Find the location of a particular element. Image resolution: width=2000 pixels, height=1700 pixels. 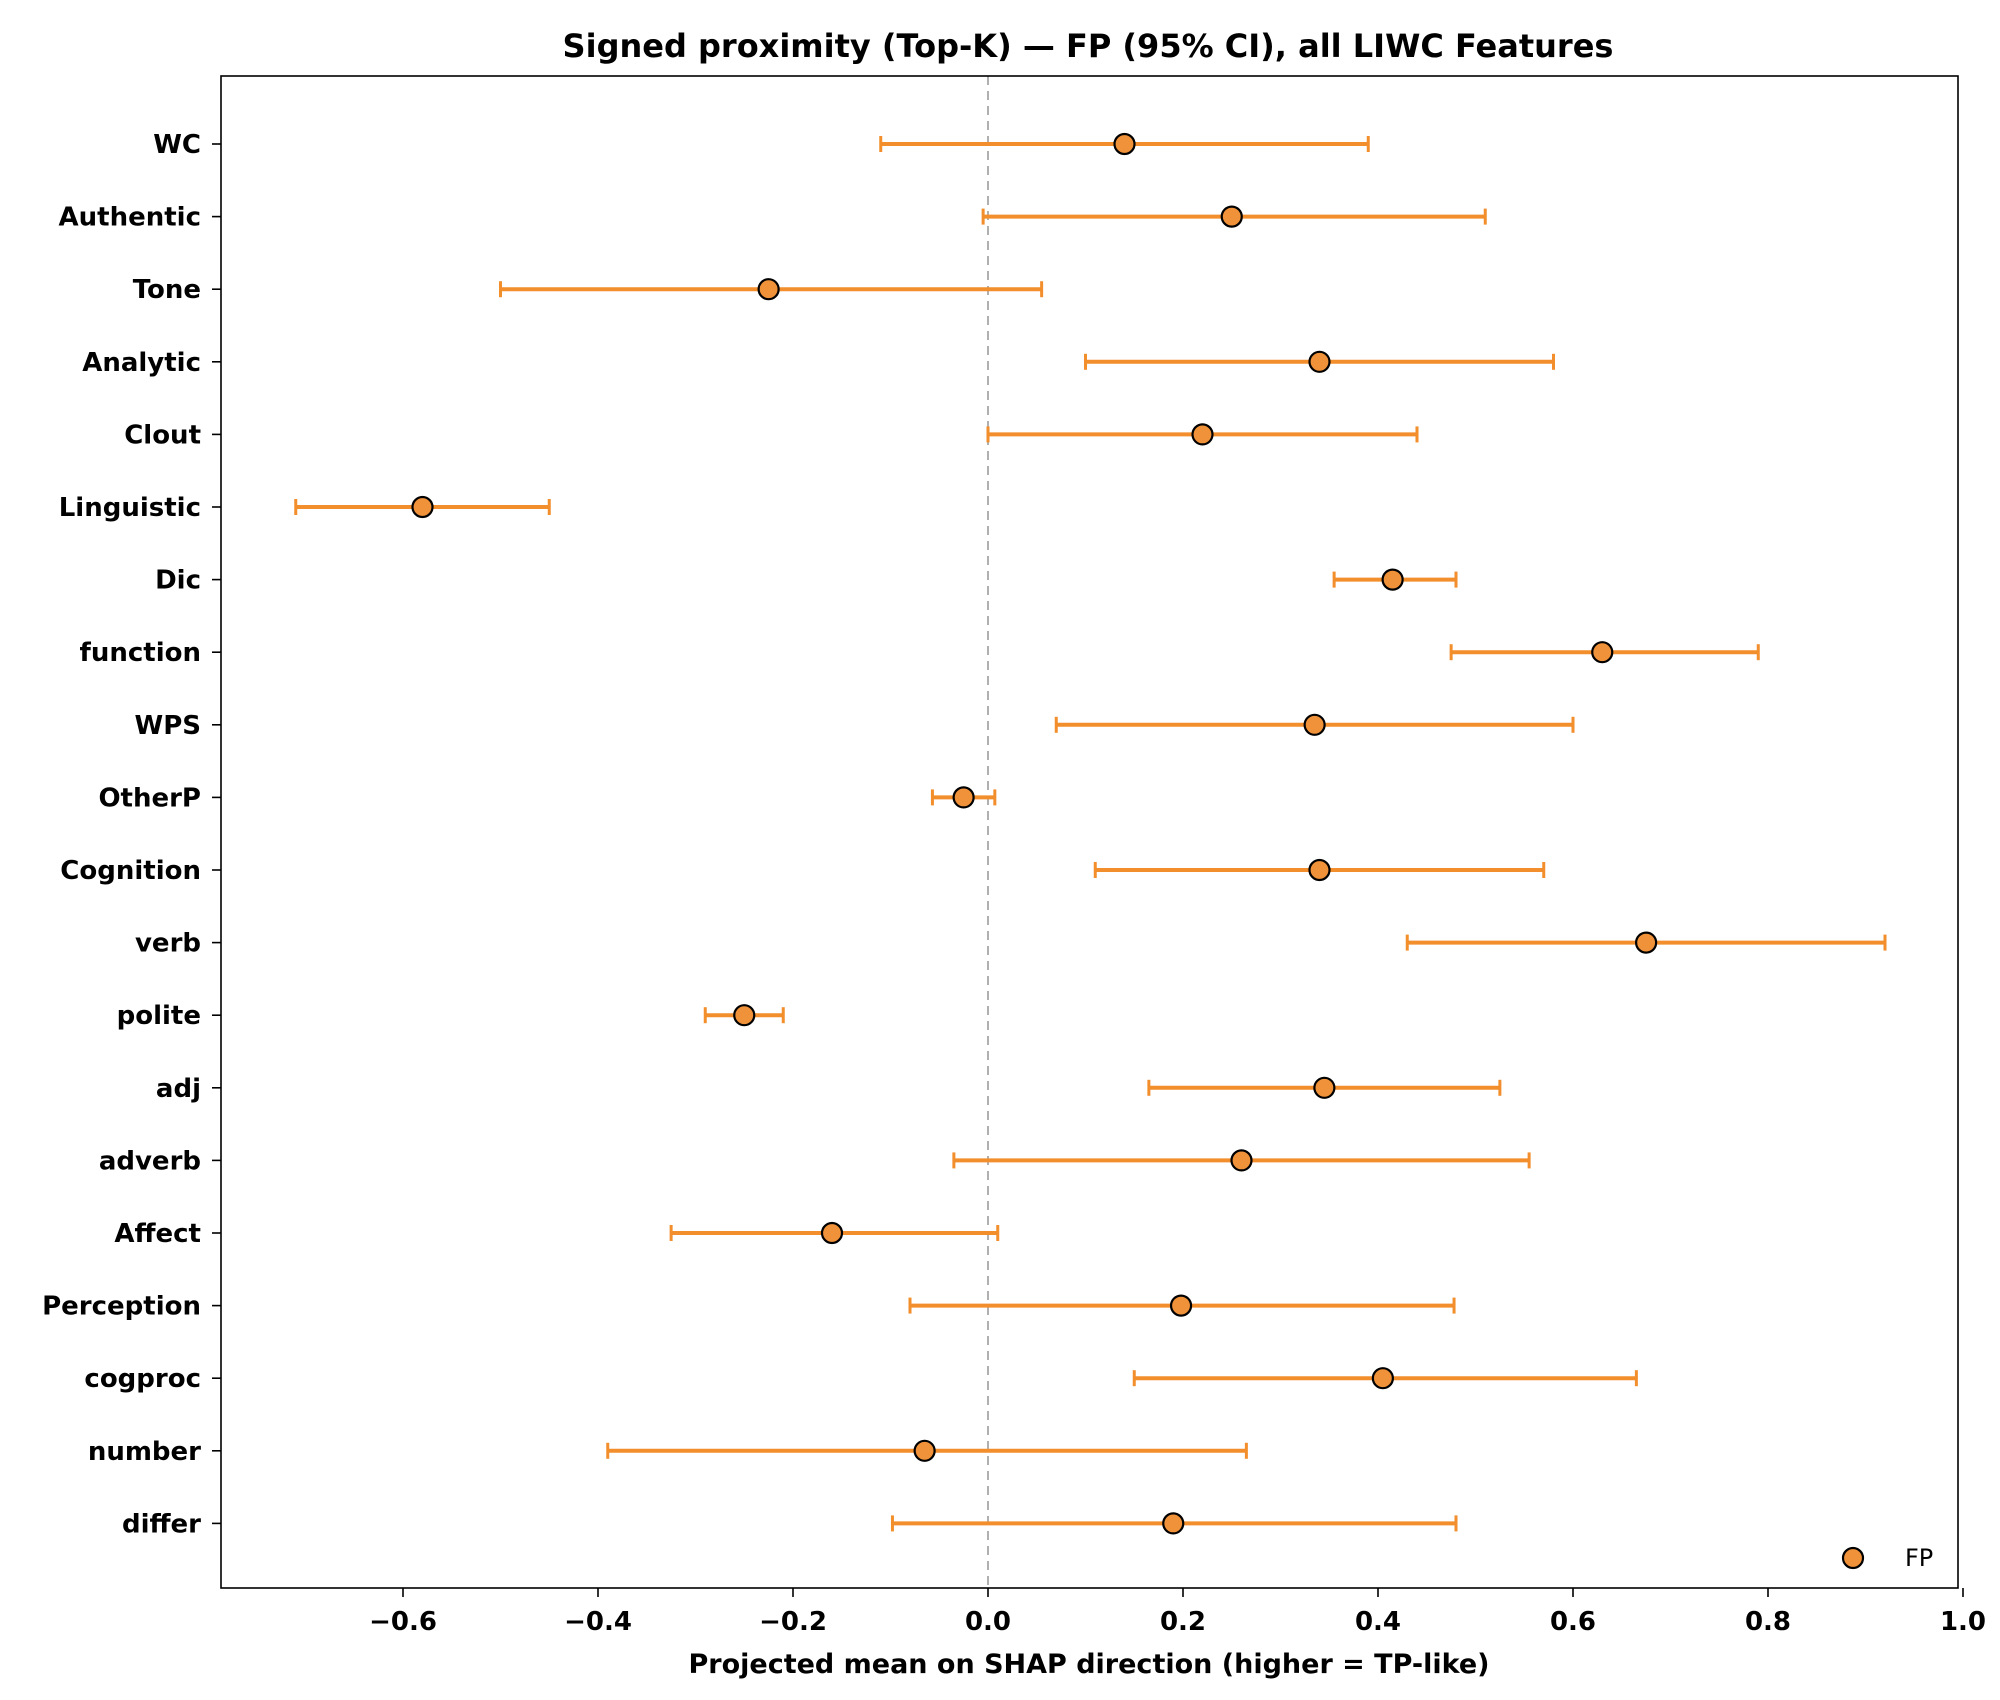

x-tick-label: 0.0 is located at coordinates (988, 1622).